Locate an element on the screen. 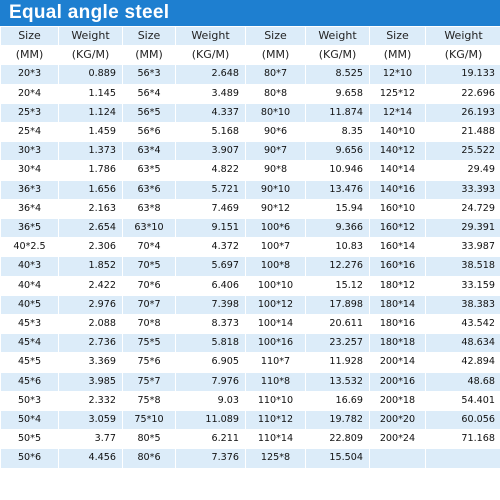 The width and height of the screenshot is (500, 500). size-cell: 63*6 is located at coordinates (149, 189).